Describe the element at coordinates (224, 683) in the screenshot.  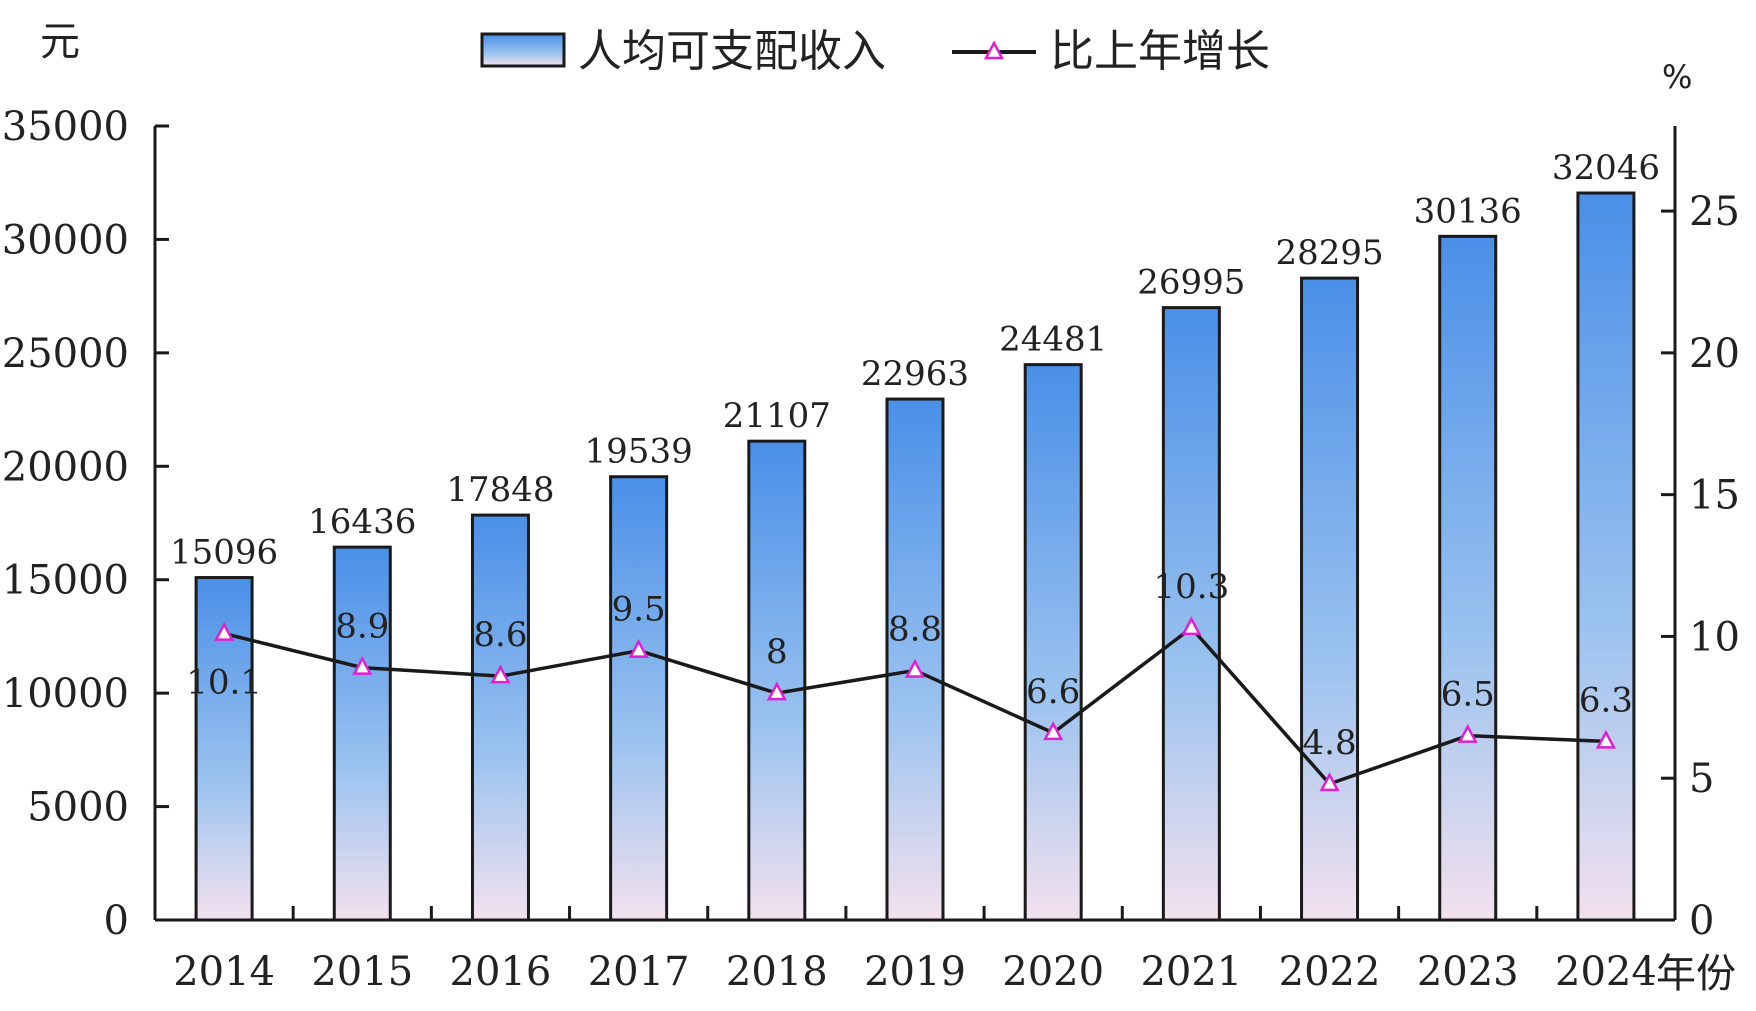
I see `growth-value-label: 10.1` at that location.